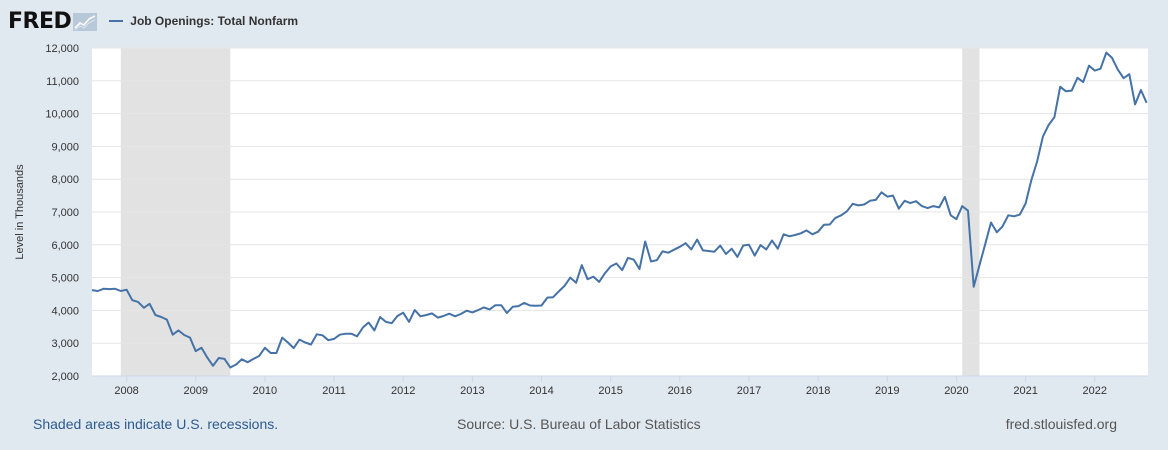 The height and width of the screenshot is (450, 1168). I want to click on x-tick-label: 2010, so click(265, 391).